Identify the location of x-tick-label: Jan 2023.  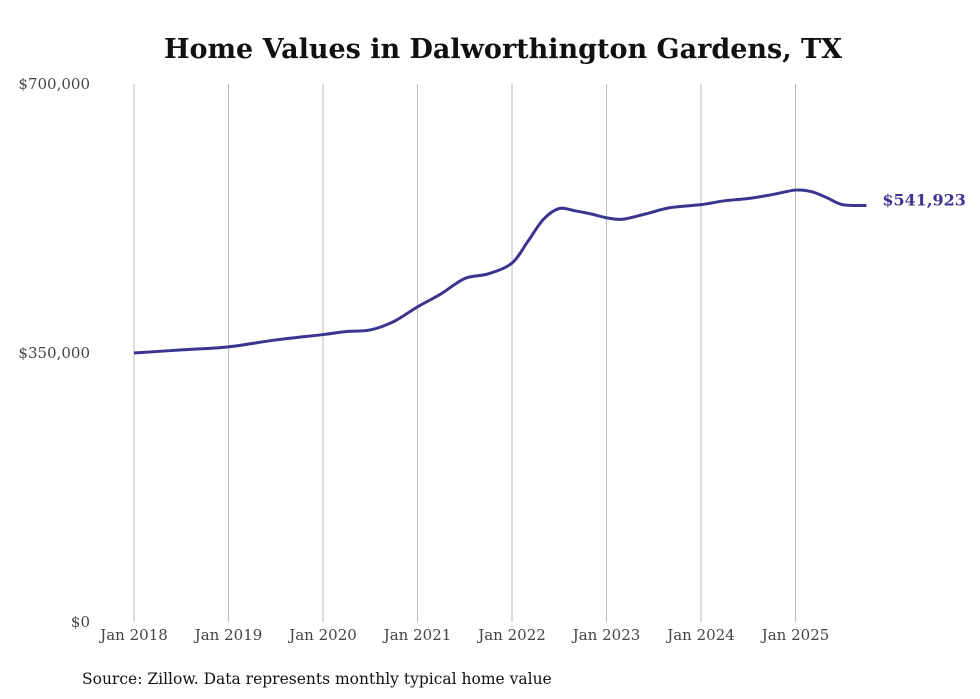
(606, 635).